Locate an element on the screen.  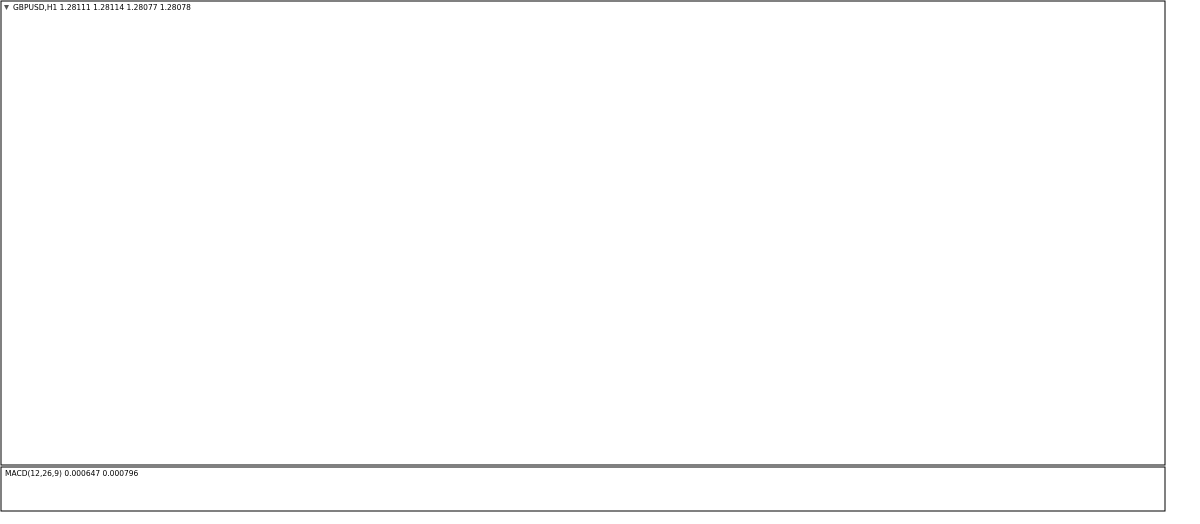
macd-title: MACD(12,26,9) 0.000647 0.000796 is located at coordinates (72, 473).